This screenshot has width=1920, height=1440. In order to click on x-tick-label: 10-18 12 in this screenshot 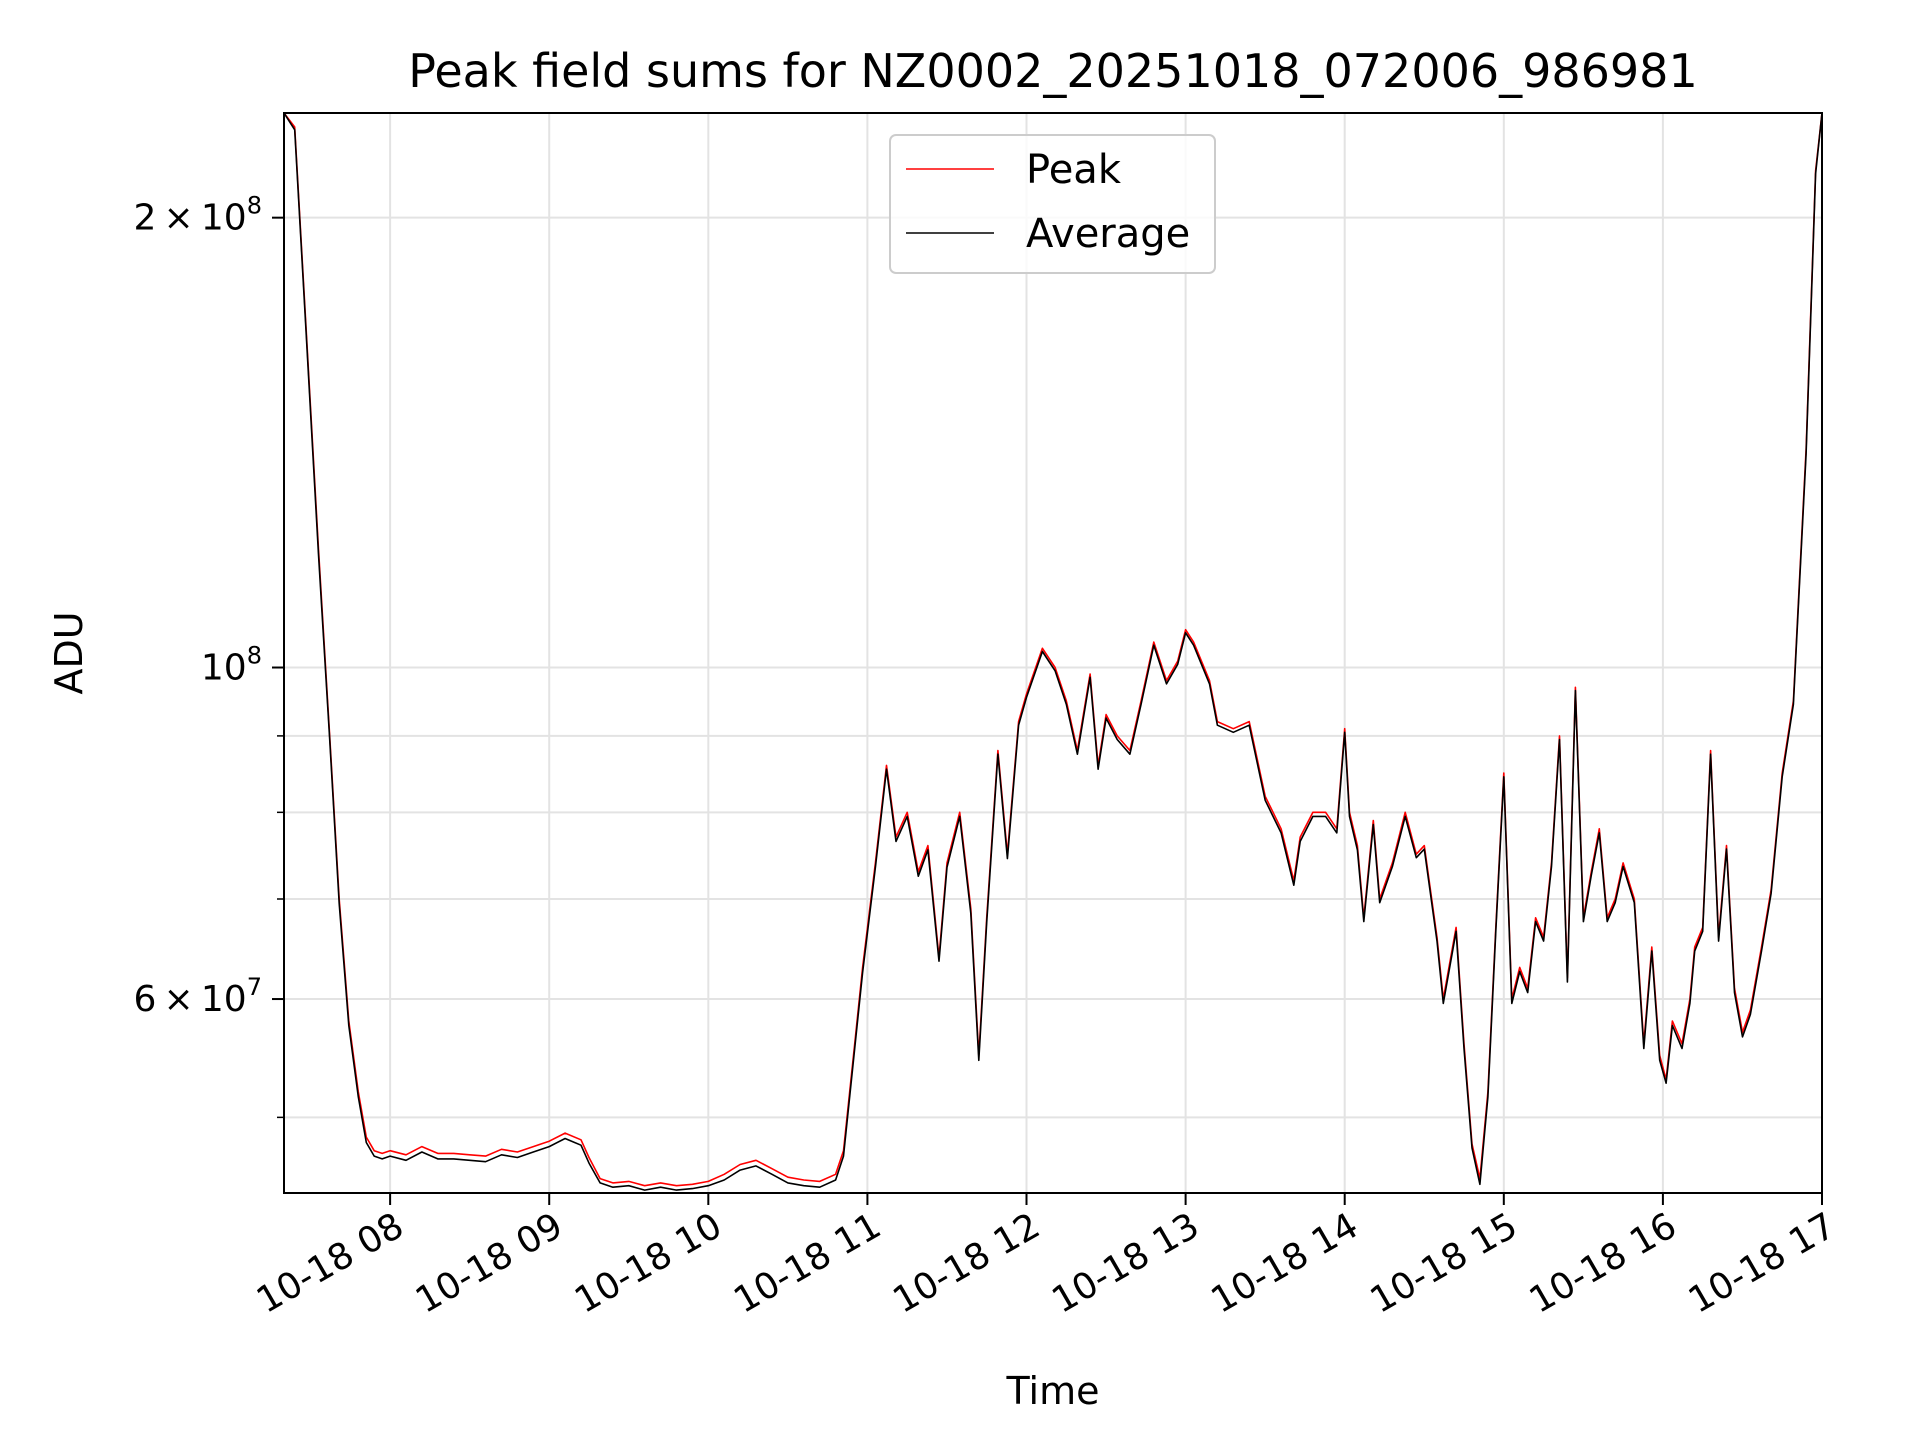, I will do `click(966, 1263)`.